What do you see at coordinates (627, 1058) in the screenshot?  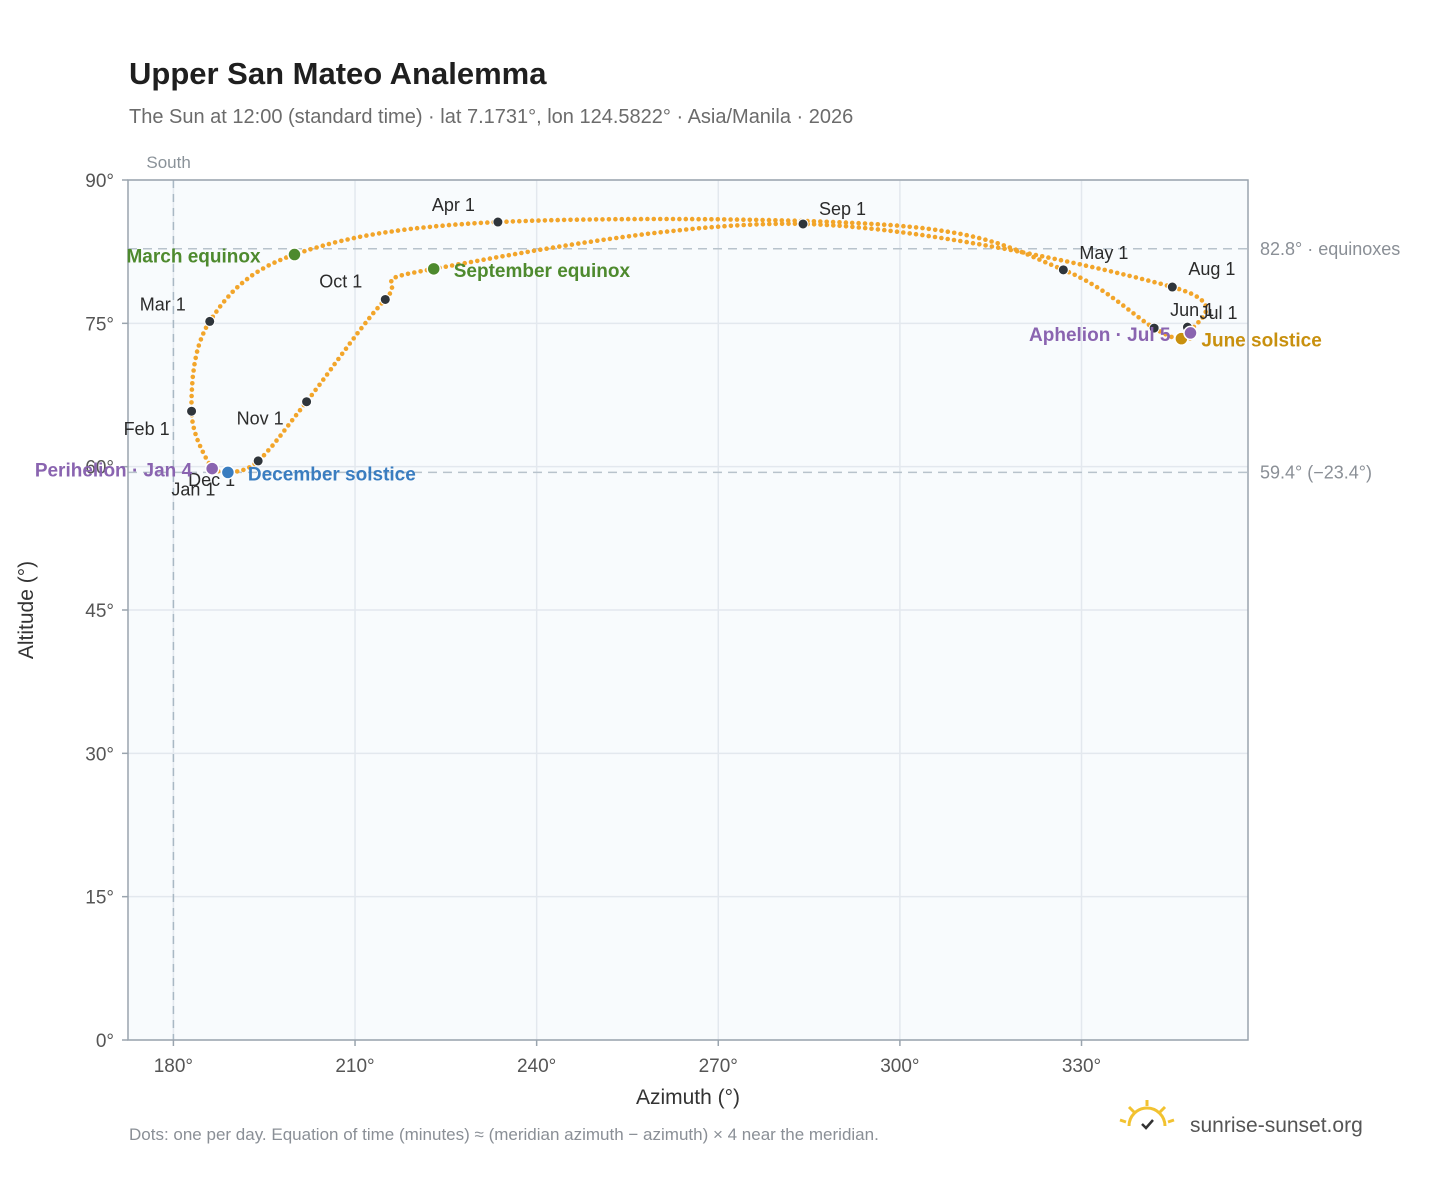 I see `x-axis-ticks: 180° 210° 240° 270° 300° 330°` at bounding box center [627, 1058].